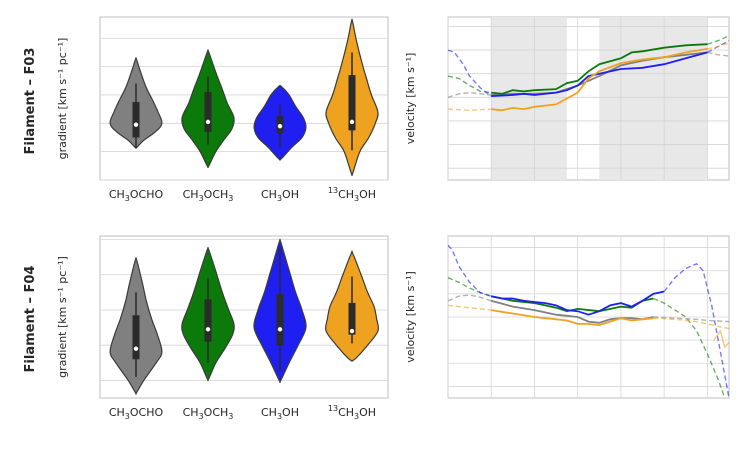 This screenshot has height=449, width=747. I want to click on region-II, so click(653, 98).